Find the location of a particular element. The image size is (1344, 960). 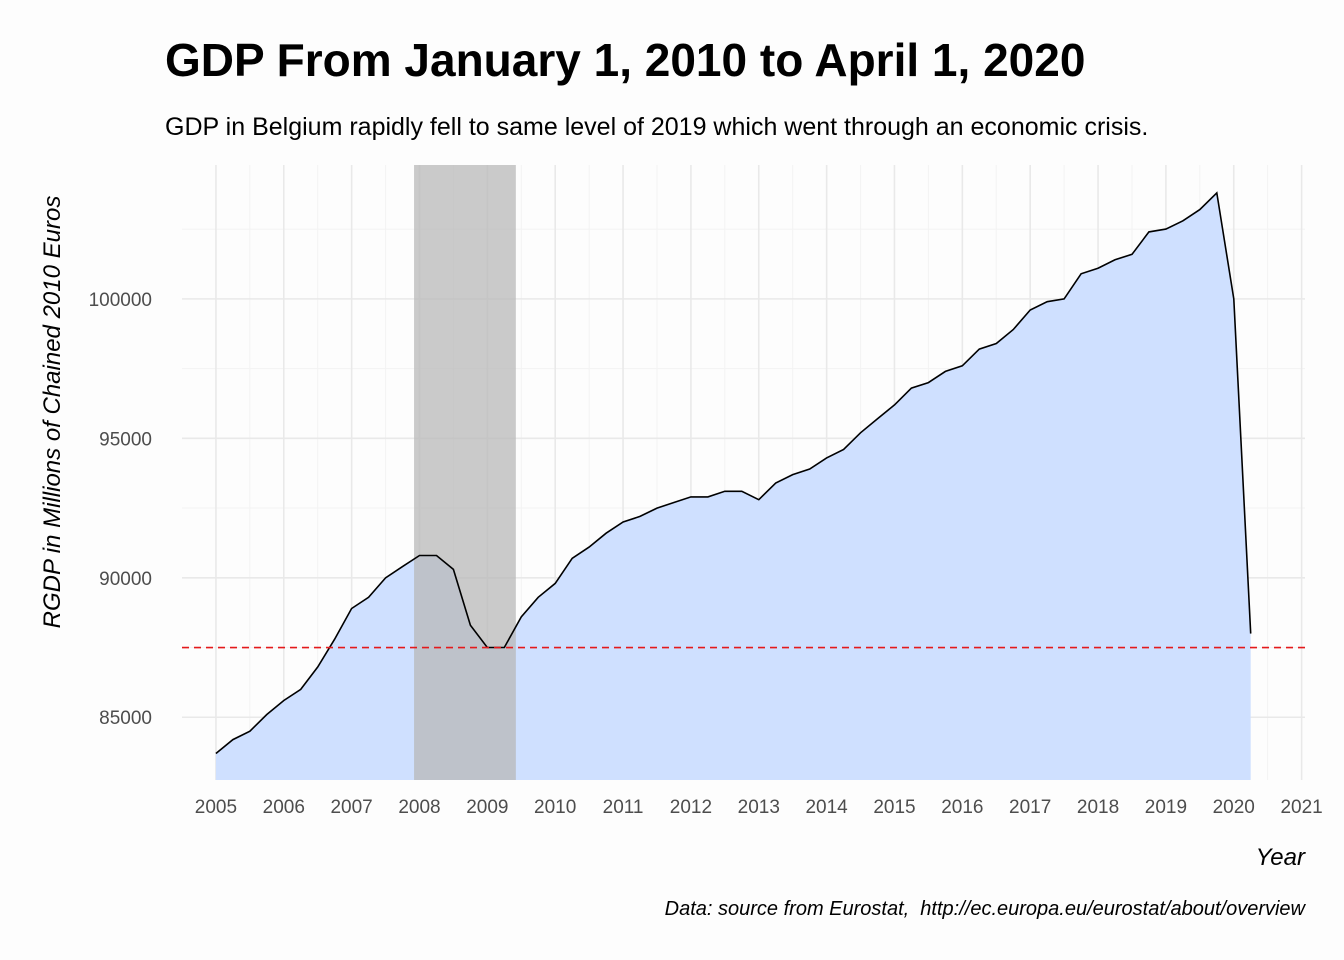

y-axis-ticks: 85000 90000 95000 100000 is located at coordinates (120, 509).